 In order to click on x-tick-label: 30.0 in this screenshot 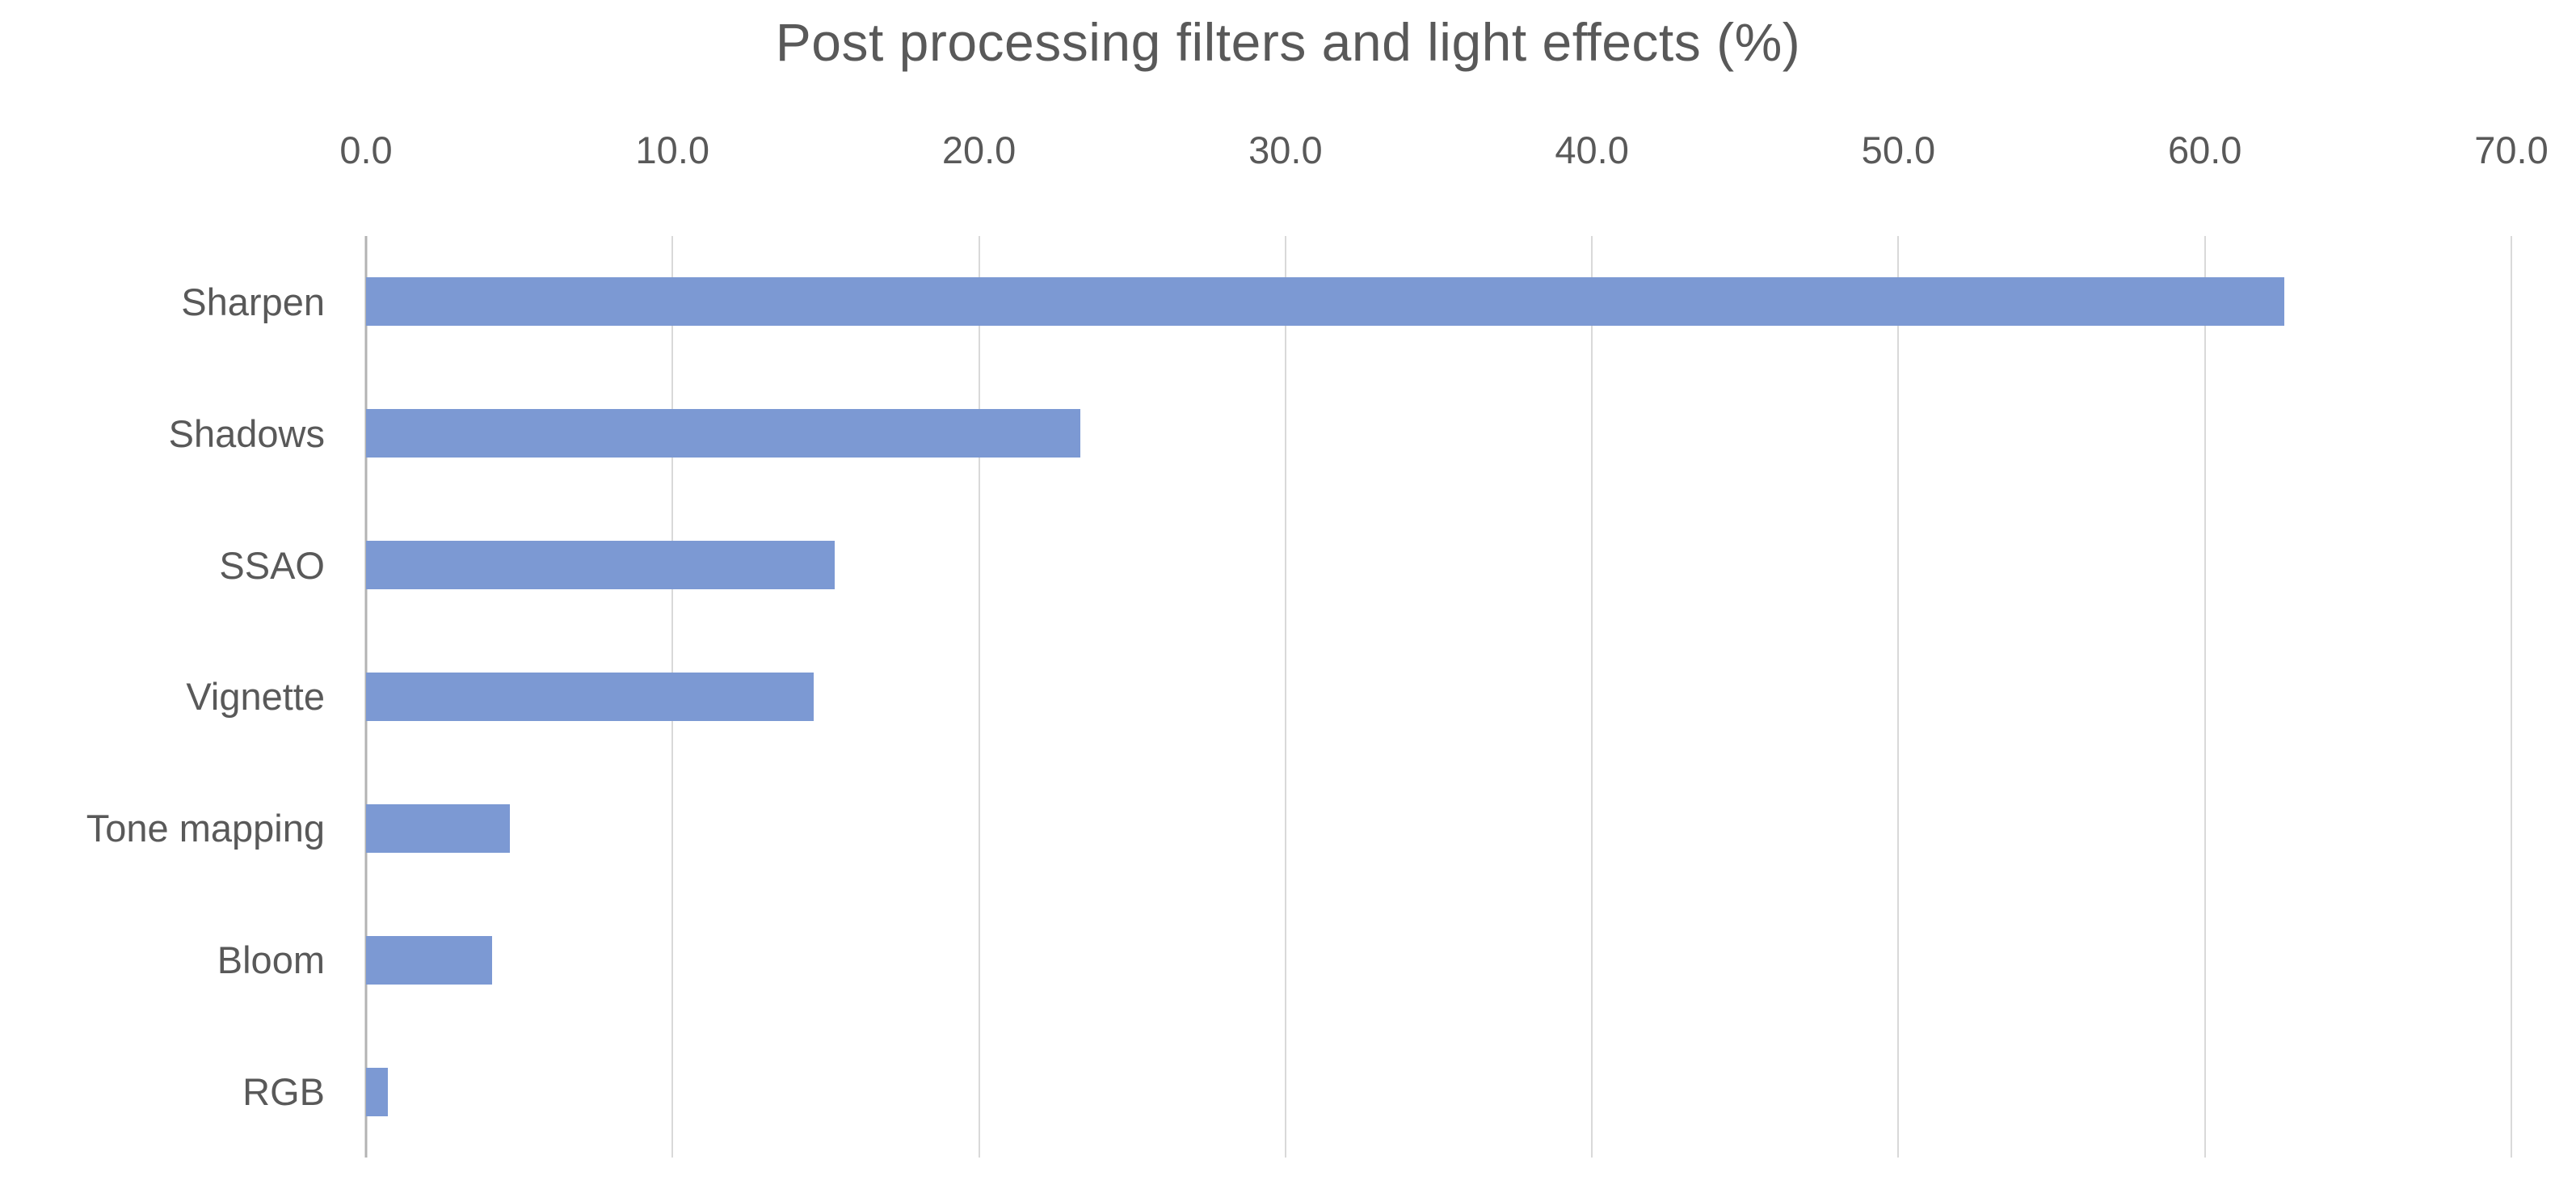, I will do `click(1285, 150)`.